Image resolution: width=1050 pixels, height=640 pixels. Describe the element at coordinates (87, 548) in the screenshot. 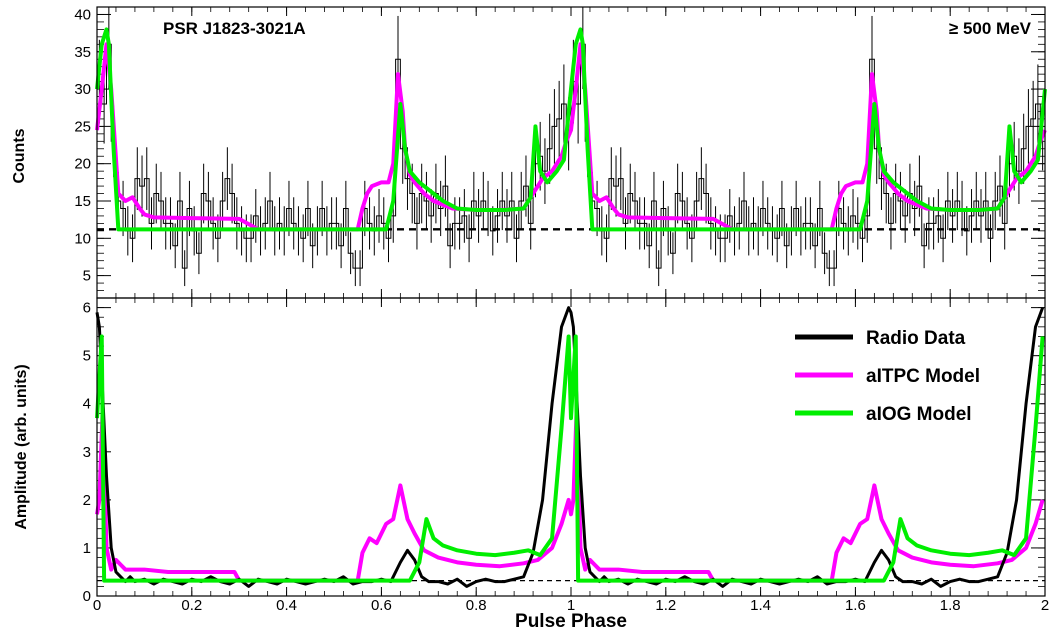

I see `bottom-y-tick-label: 1` at that location.